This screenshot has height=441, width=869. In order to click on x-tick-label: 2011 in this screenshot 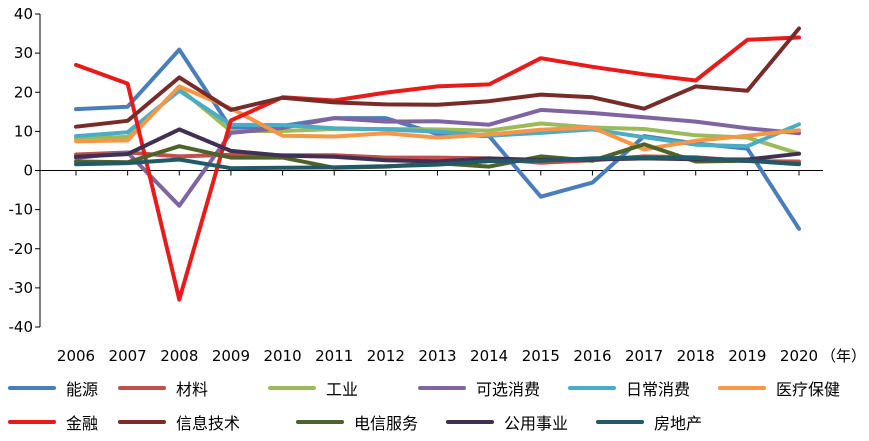, I will do `click(334, 356)`.